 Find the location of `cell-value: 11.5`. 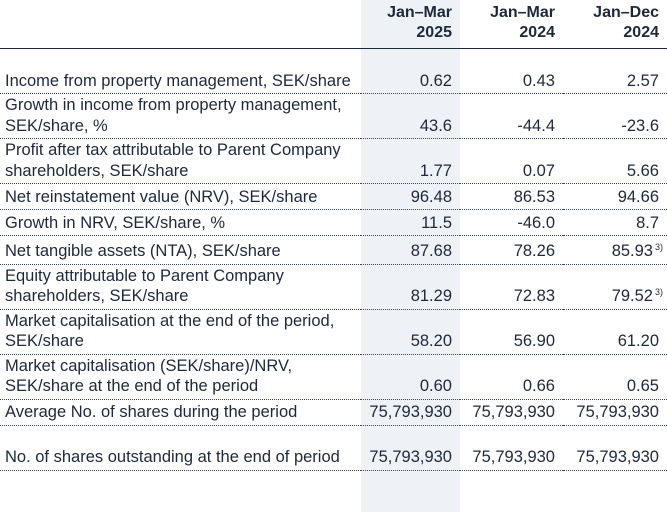

cell-value: 11.5 is located at coordinates (410, 222).